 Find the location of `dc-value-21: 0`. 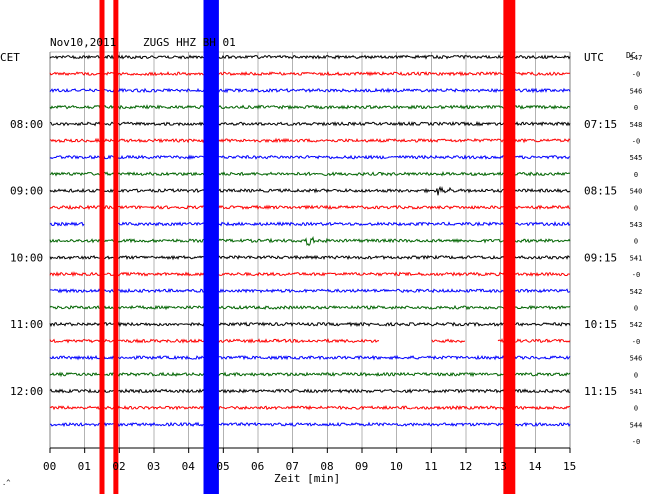

dc-value-21: 0 is located at coordinates (636, 409).